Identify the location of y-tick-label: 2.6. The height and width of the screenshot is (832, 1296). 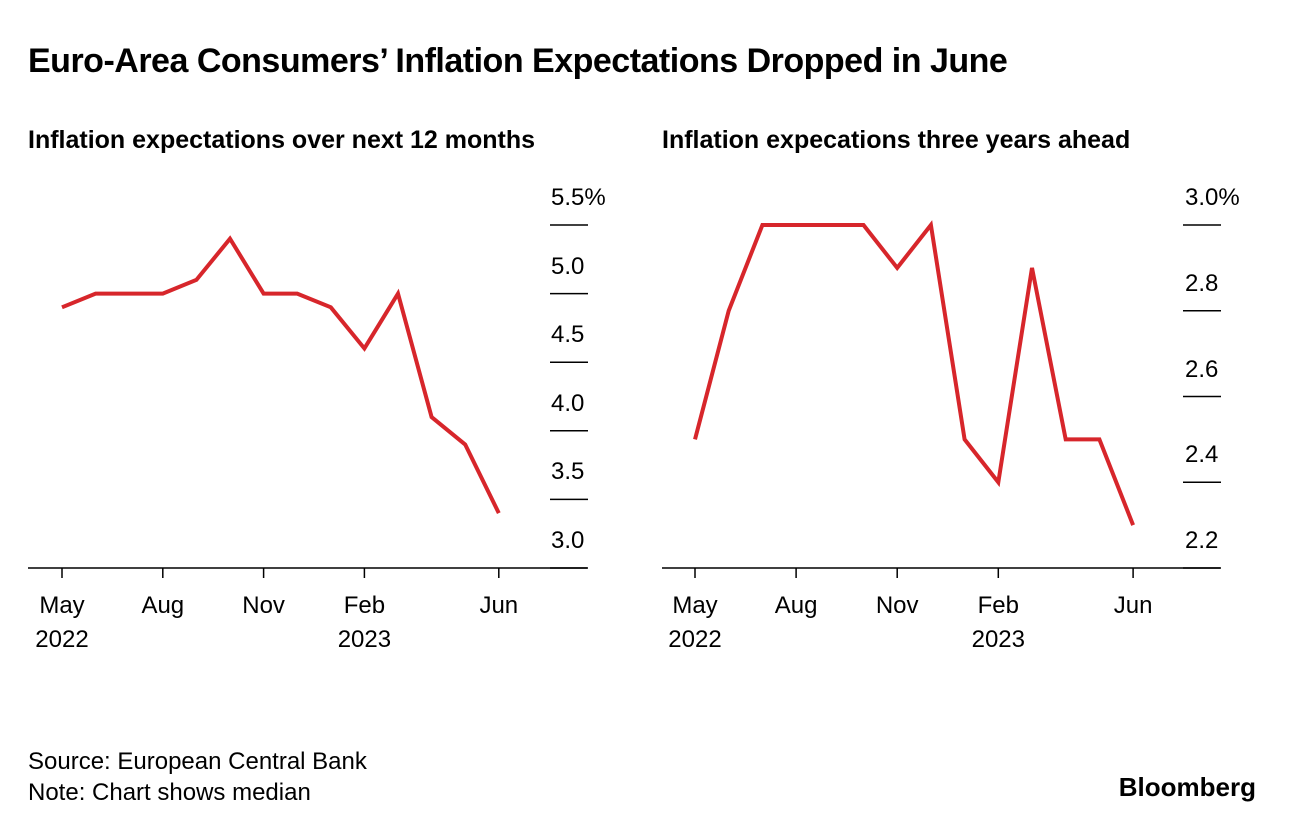
(1202, 369).